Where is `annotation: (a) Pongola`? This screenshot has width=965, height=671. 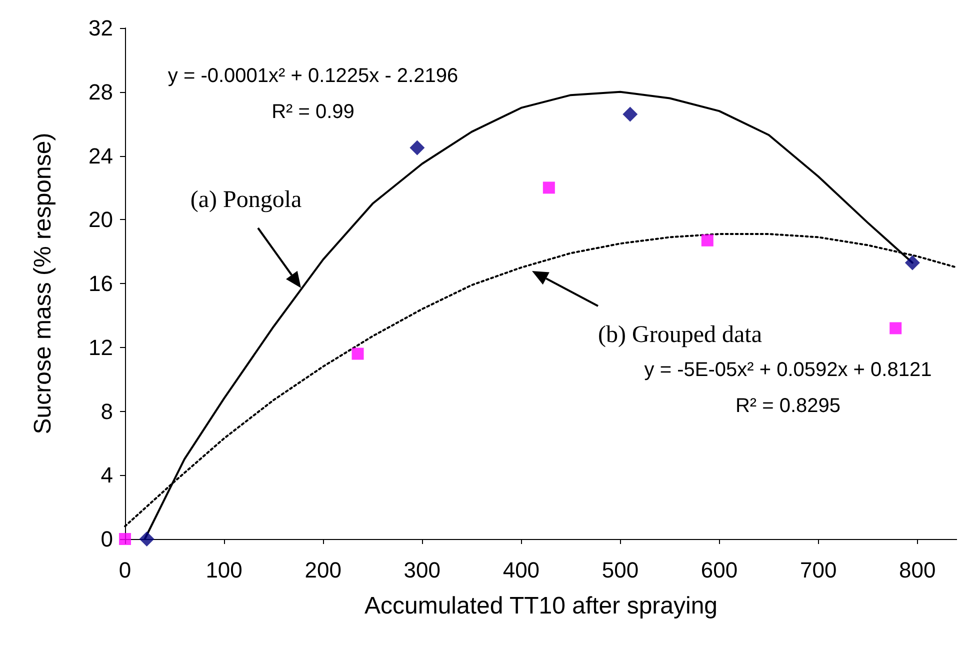
annotation: (a) Pongola is located at coordinates (246, 200).